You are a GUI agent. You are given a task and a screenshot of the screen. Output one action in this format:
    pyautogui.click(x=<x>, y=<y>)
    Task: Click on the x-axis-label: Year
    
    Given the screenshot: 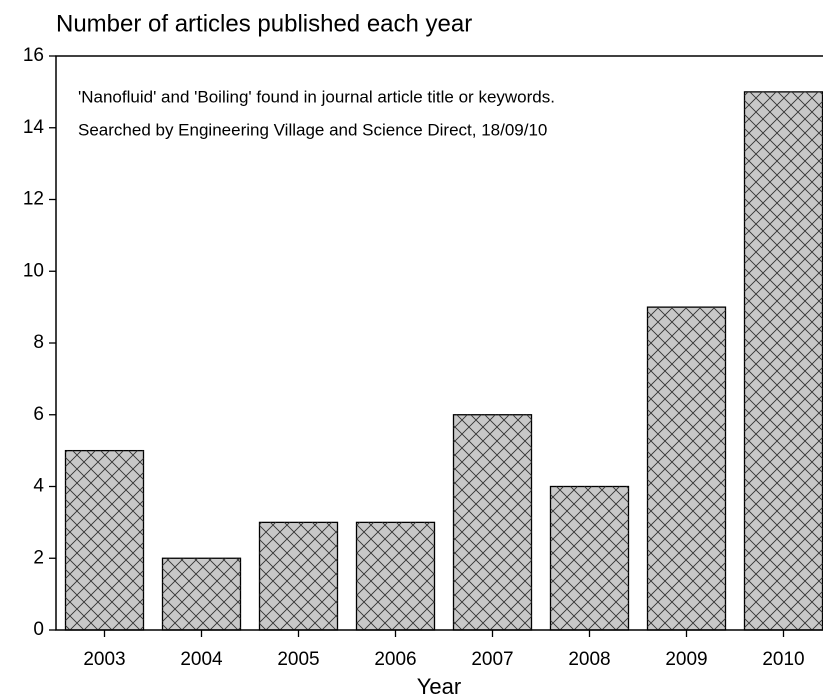 What is the action you would take?
    pyautogui.click(x=439, y=686)
    